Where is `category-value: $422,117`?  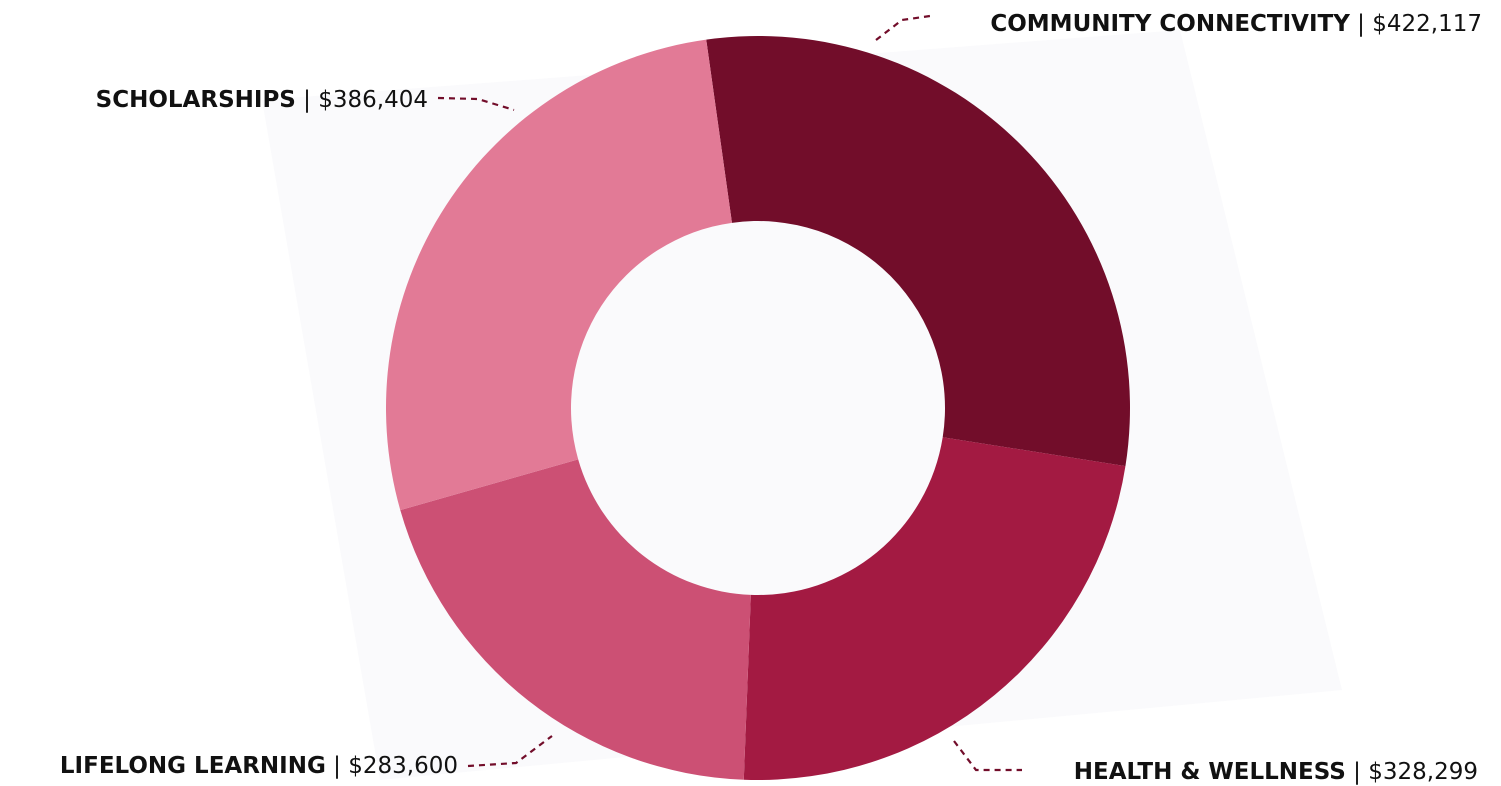
category-value: $422,117 is located at coordinates (1427, 24).